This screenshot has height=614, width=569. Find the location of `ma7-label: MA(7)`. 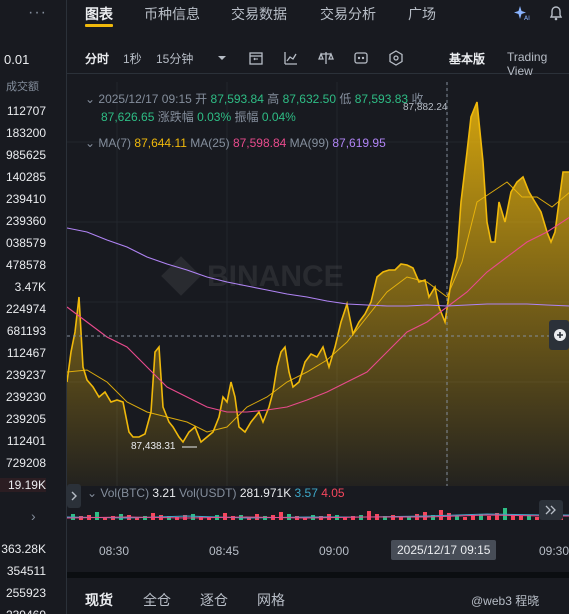

ma7-label: MA(7) is located at coordinates (115, 143).